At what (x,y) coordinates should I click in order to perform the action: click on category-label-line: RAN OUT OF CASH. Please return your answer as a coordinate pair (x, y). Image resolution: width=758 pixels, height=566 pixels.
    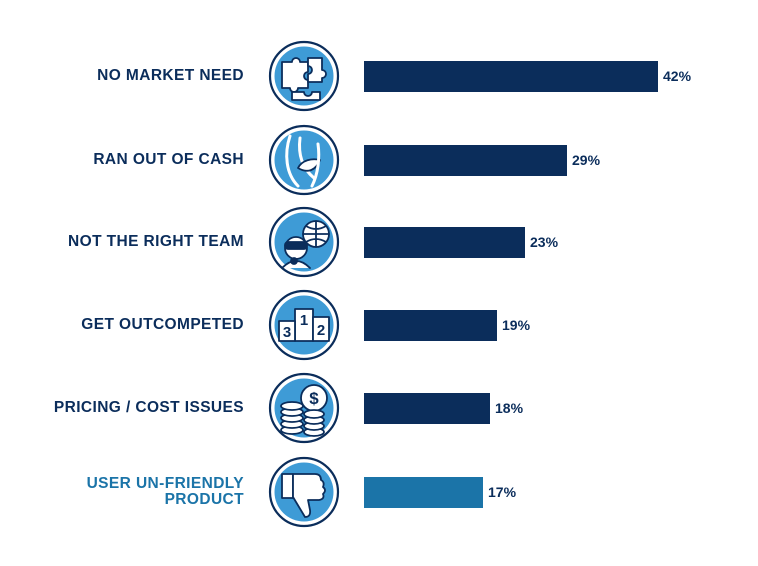
    Looking at the image, I should click on (168, 159).